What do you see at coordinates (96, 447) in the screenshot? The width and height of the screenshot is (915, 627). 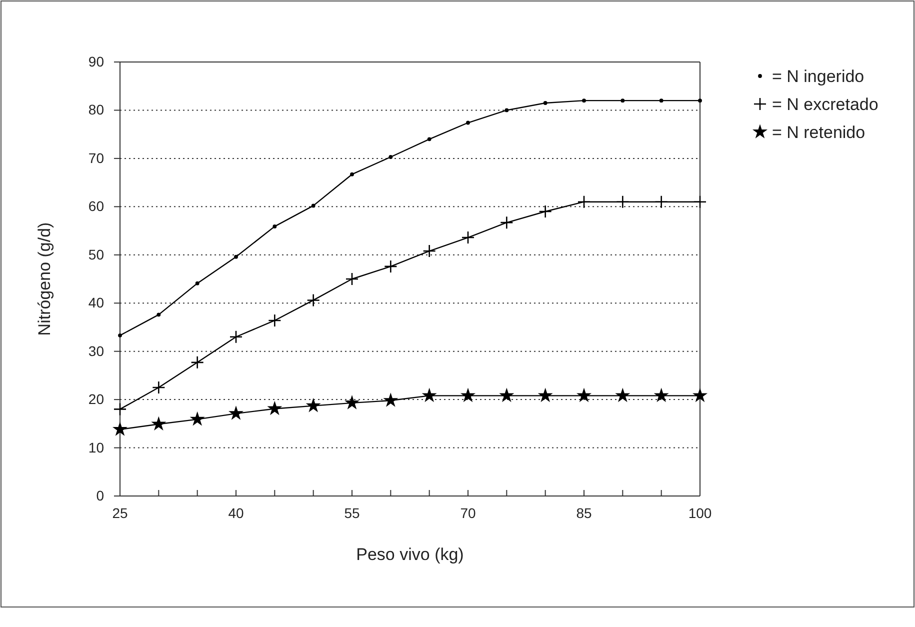 I see `y-tick-label: 10` at bounding box center [96, 447].